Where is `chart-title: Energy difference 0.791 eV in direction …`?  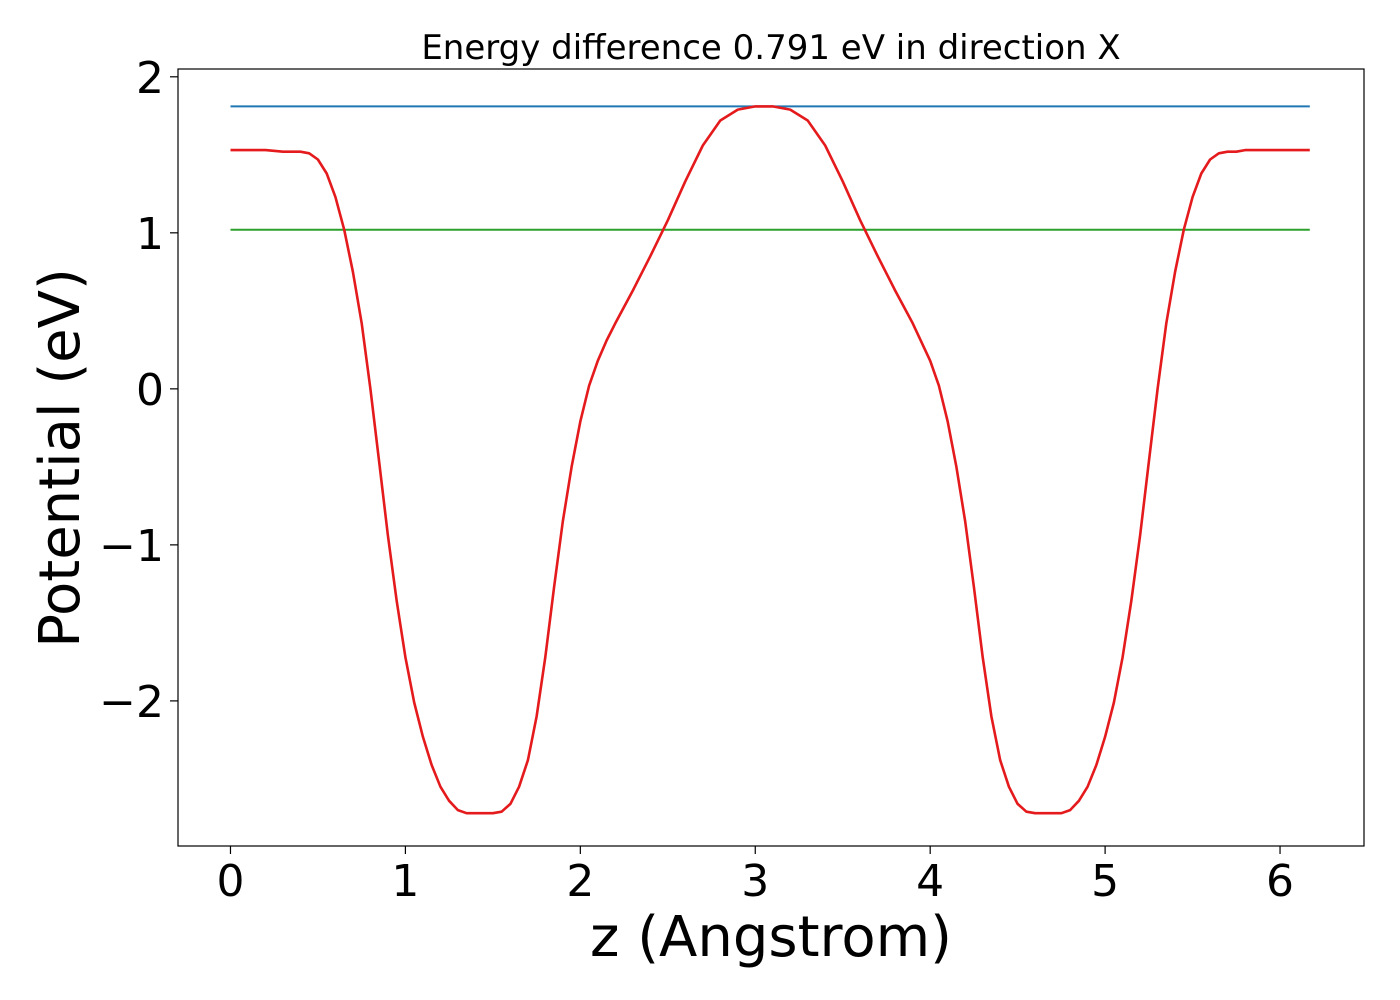 chart-title: Energy difference 0.791 eV in direction … is located at coordinates (770, 48).